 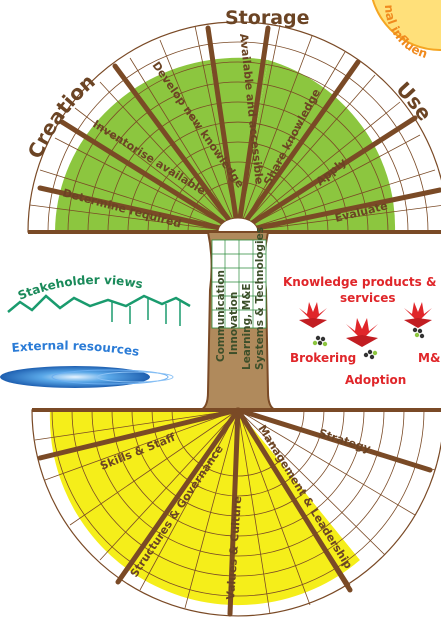 What do you see at coordinates (406, 30) in the screenshot?
I see `external-influence-corner: nal influen` at bounding box center [406, 30].